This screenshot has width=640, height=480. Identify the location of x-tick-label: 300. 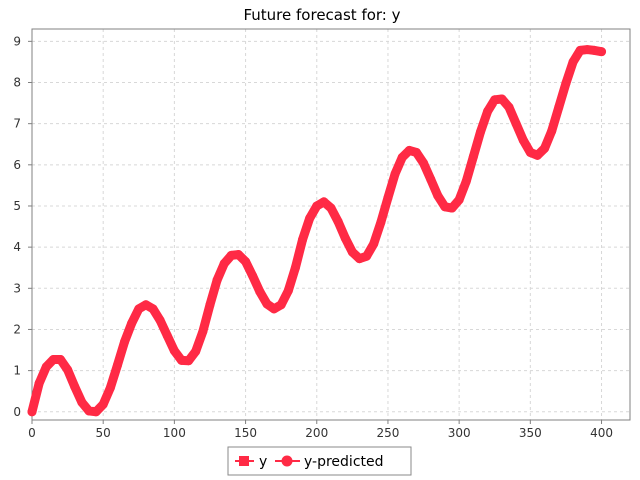
(459, 433).